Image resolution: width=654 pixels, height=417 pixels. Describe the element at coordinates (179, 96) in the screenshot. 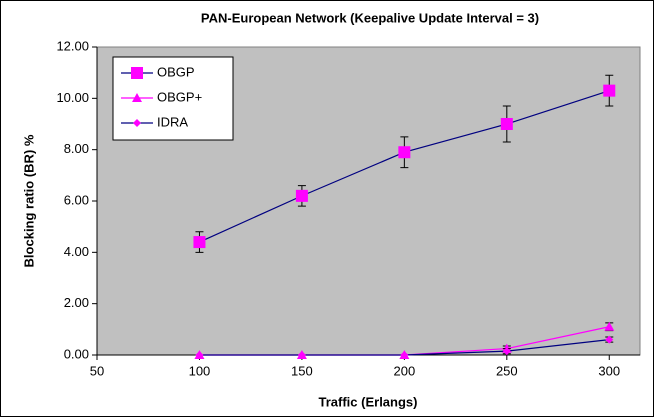

I see `legend-label: OBGP+` at that location.